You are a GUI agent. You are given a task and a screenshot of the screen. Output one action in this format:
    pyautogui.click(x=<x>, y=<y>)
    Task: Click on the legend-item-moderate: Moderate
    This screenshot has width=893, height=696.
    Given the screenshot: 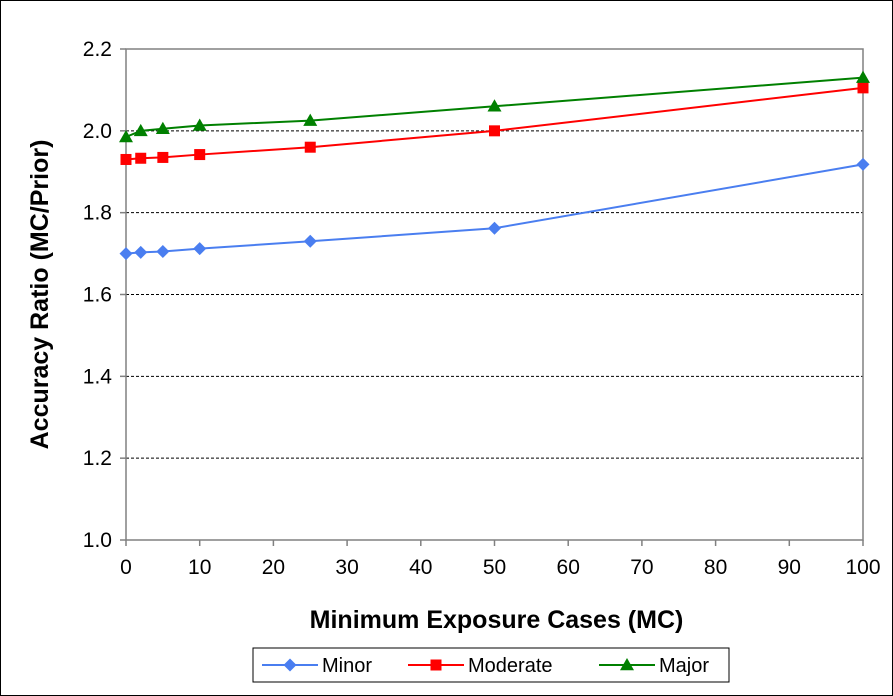 What is the action you would take?
    pyautogui.click(x=480, y=666)
    